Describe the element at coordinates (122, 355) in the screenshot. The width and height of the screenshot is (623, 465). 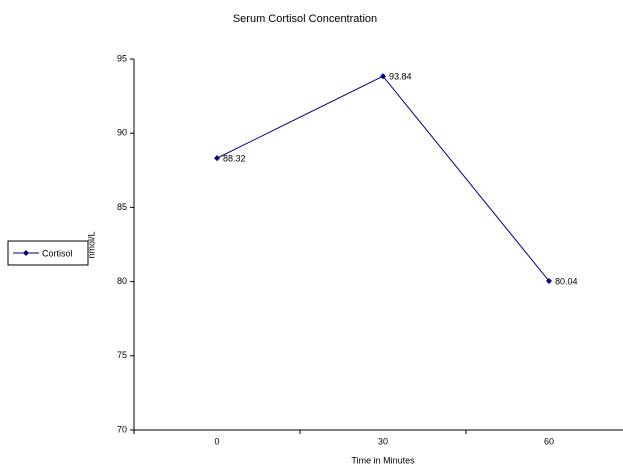
I see `y-tick-label: 75` at that location.